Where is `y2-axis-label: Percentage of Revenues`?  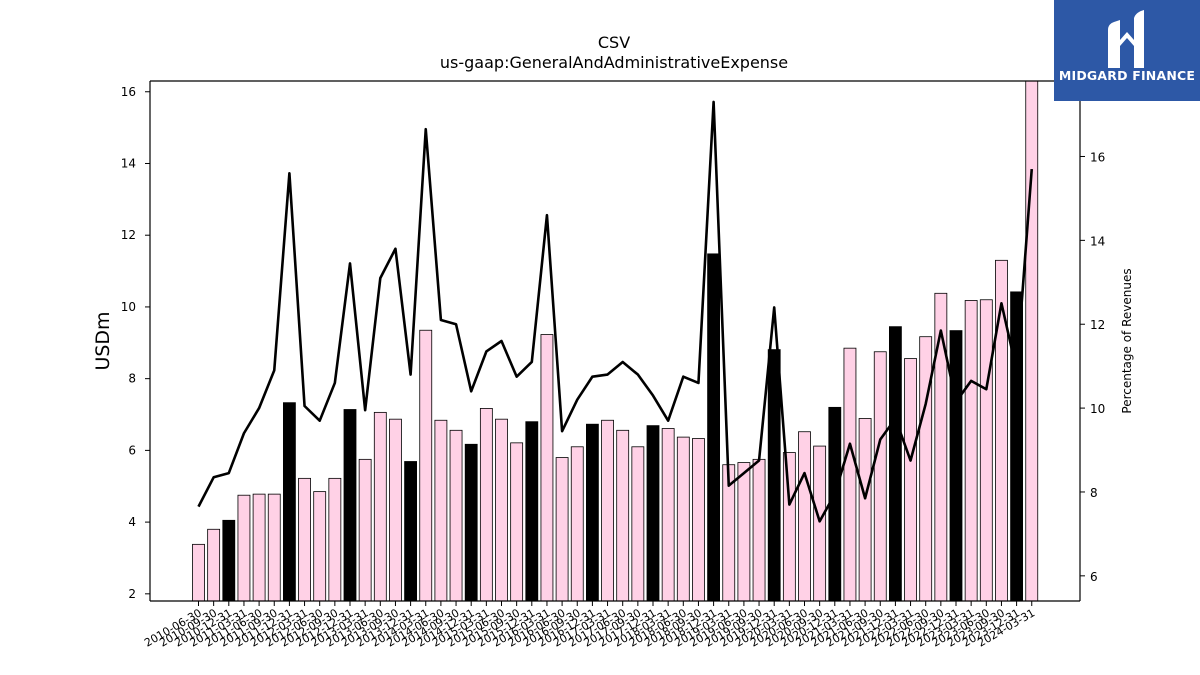 y2-axis-label: Percentage of Revenues is located at coordinates (1127, 340).